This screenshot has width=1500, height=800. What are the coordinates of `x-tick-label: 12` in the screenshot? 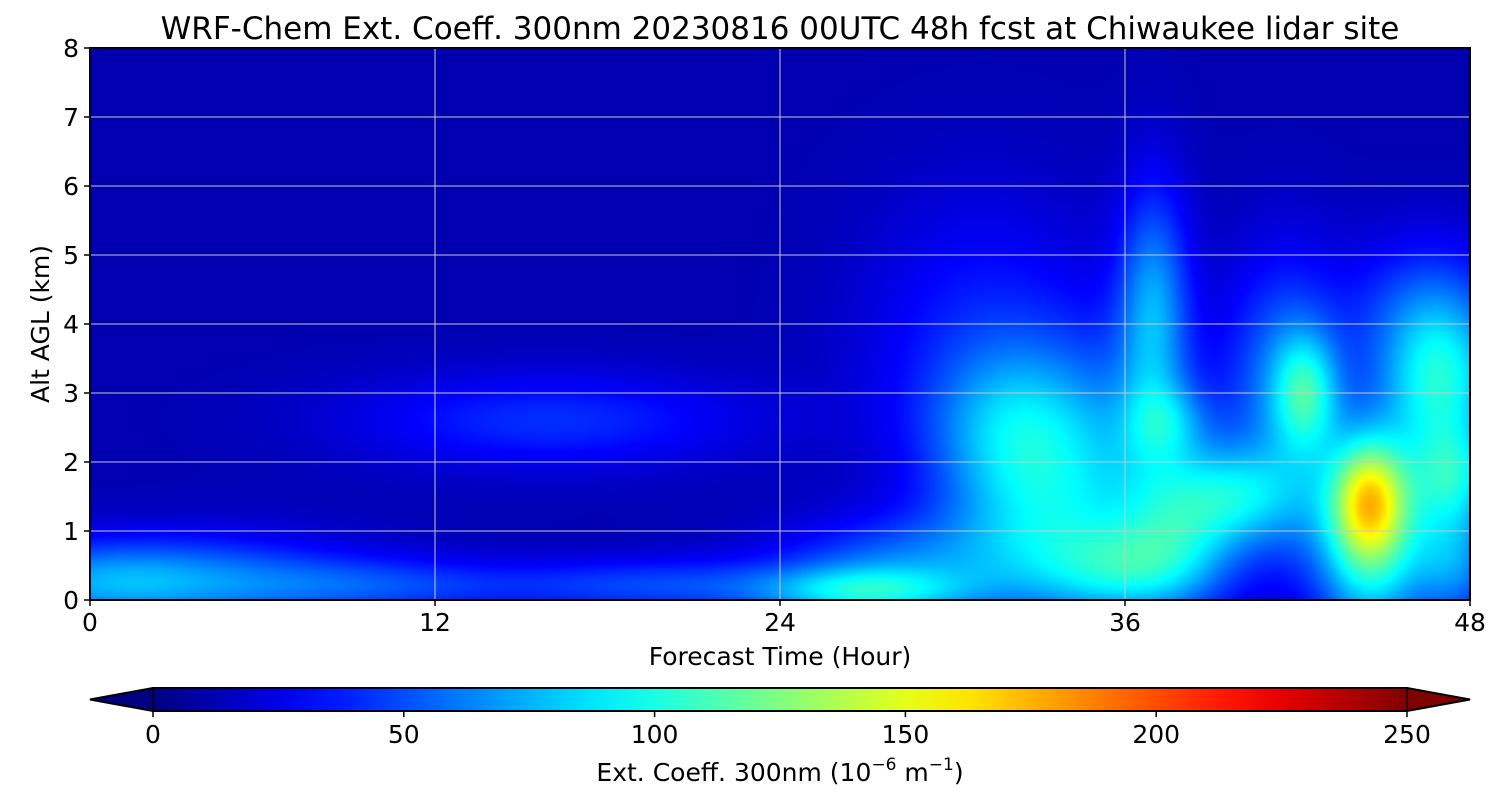 It's located at (435, 622).